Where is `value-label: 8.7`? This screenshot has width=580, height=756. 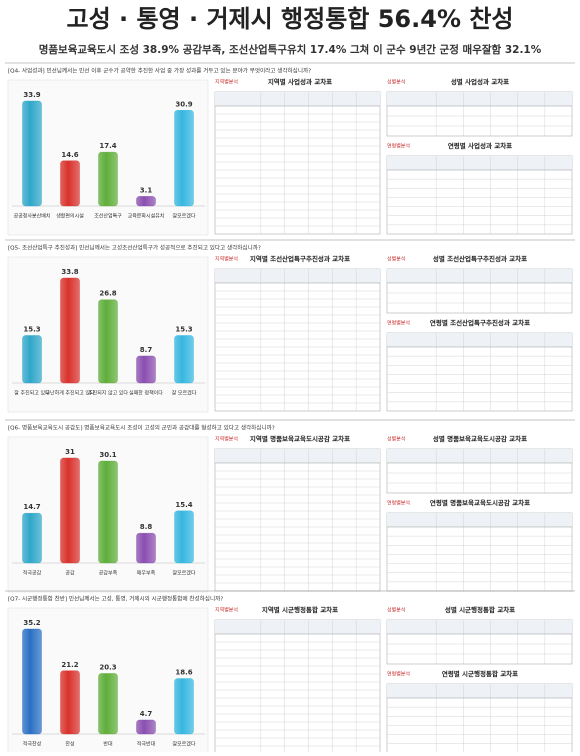 value-label: 8.7 is located at coordinates (146, 350).